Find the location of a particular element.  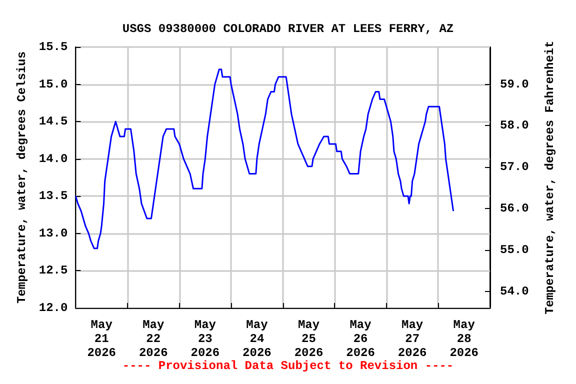

y-axis-title: Temperature, water, degrees Celsius is located at coordinates (22, 177).